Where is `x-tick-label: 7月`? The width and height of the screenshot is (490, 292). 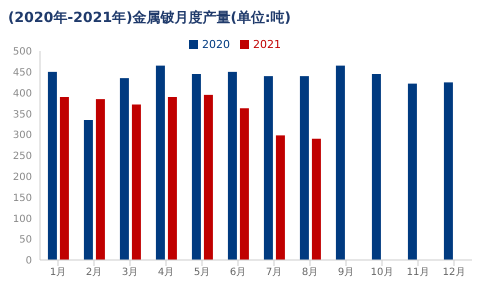
x-tick-label: 7月 is located at coordinates (274, 272).